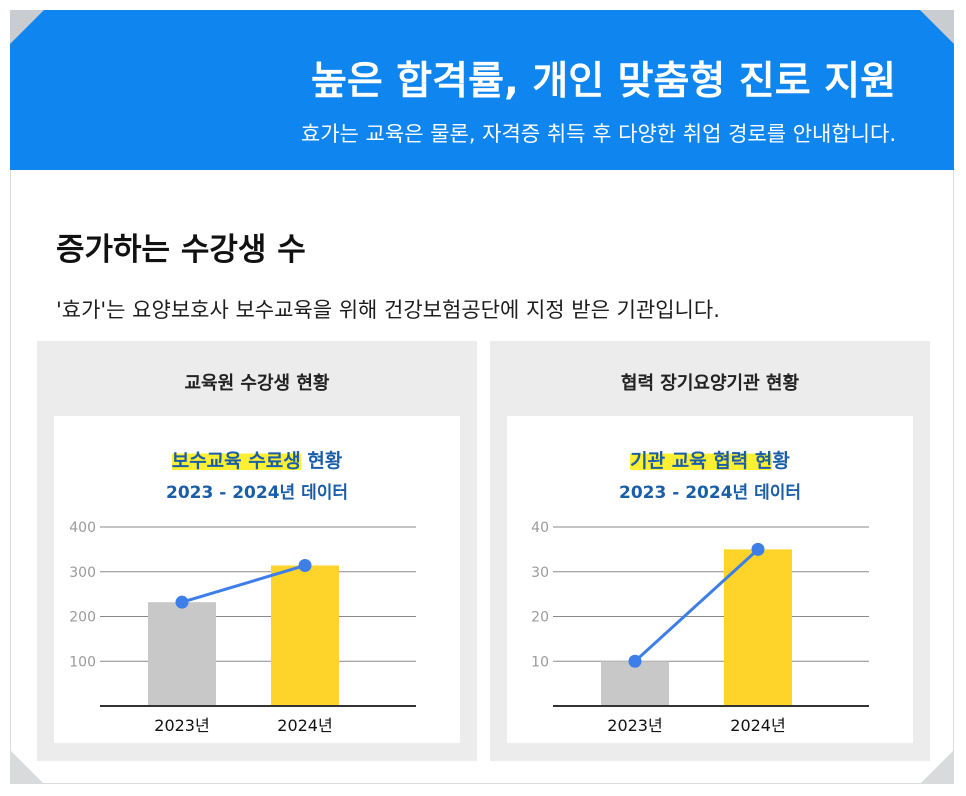  I want to click on panel-title: 협력 장기요양기관 현황, so click(710, 383).